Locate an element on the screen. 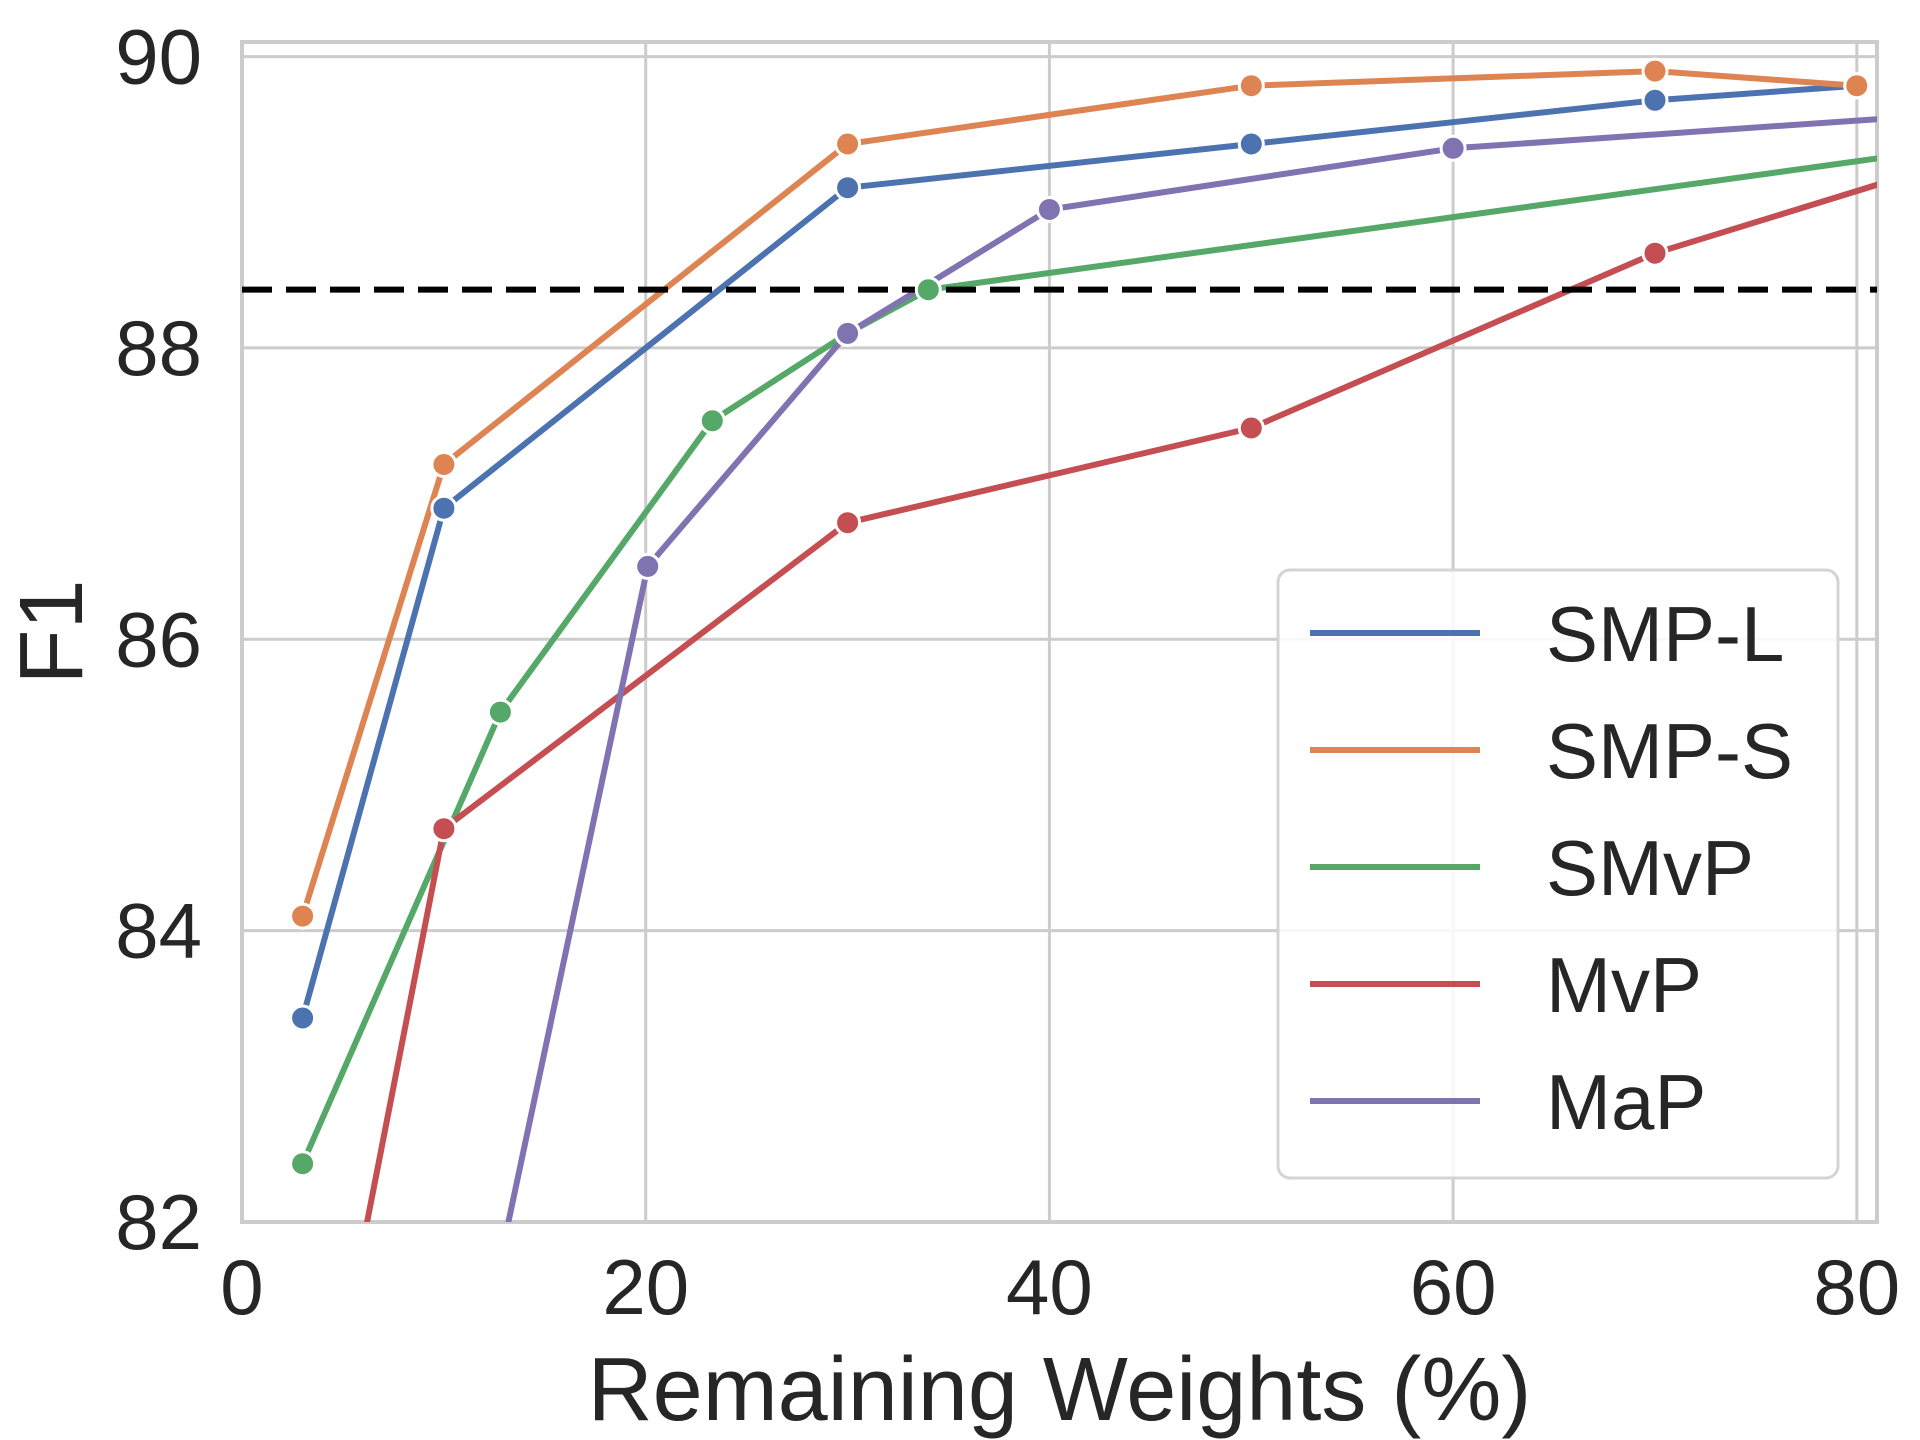 The image size is (1920, 1440). y-tick-label-82: 82 is located at coordinates (158, 1222).